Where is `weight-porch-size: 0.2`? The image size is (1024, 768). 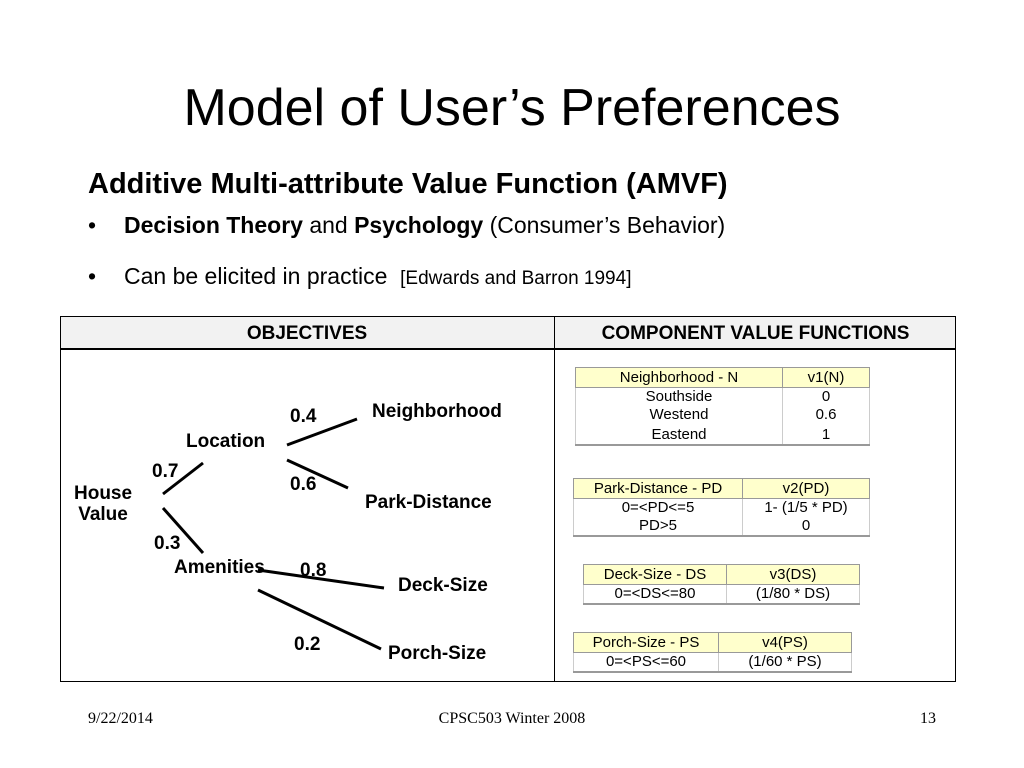
weight-porch-size: 0.2 is located at coordinates (307, 644).